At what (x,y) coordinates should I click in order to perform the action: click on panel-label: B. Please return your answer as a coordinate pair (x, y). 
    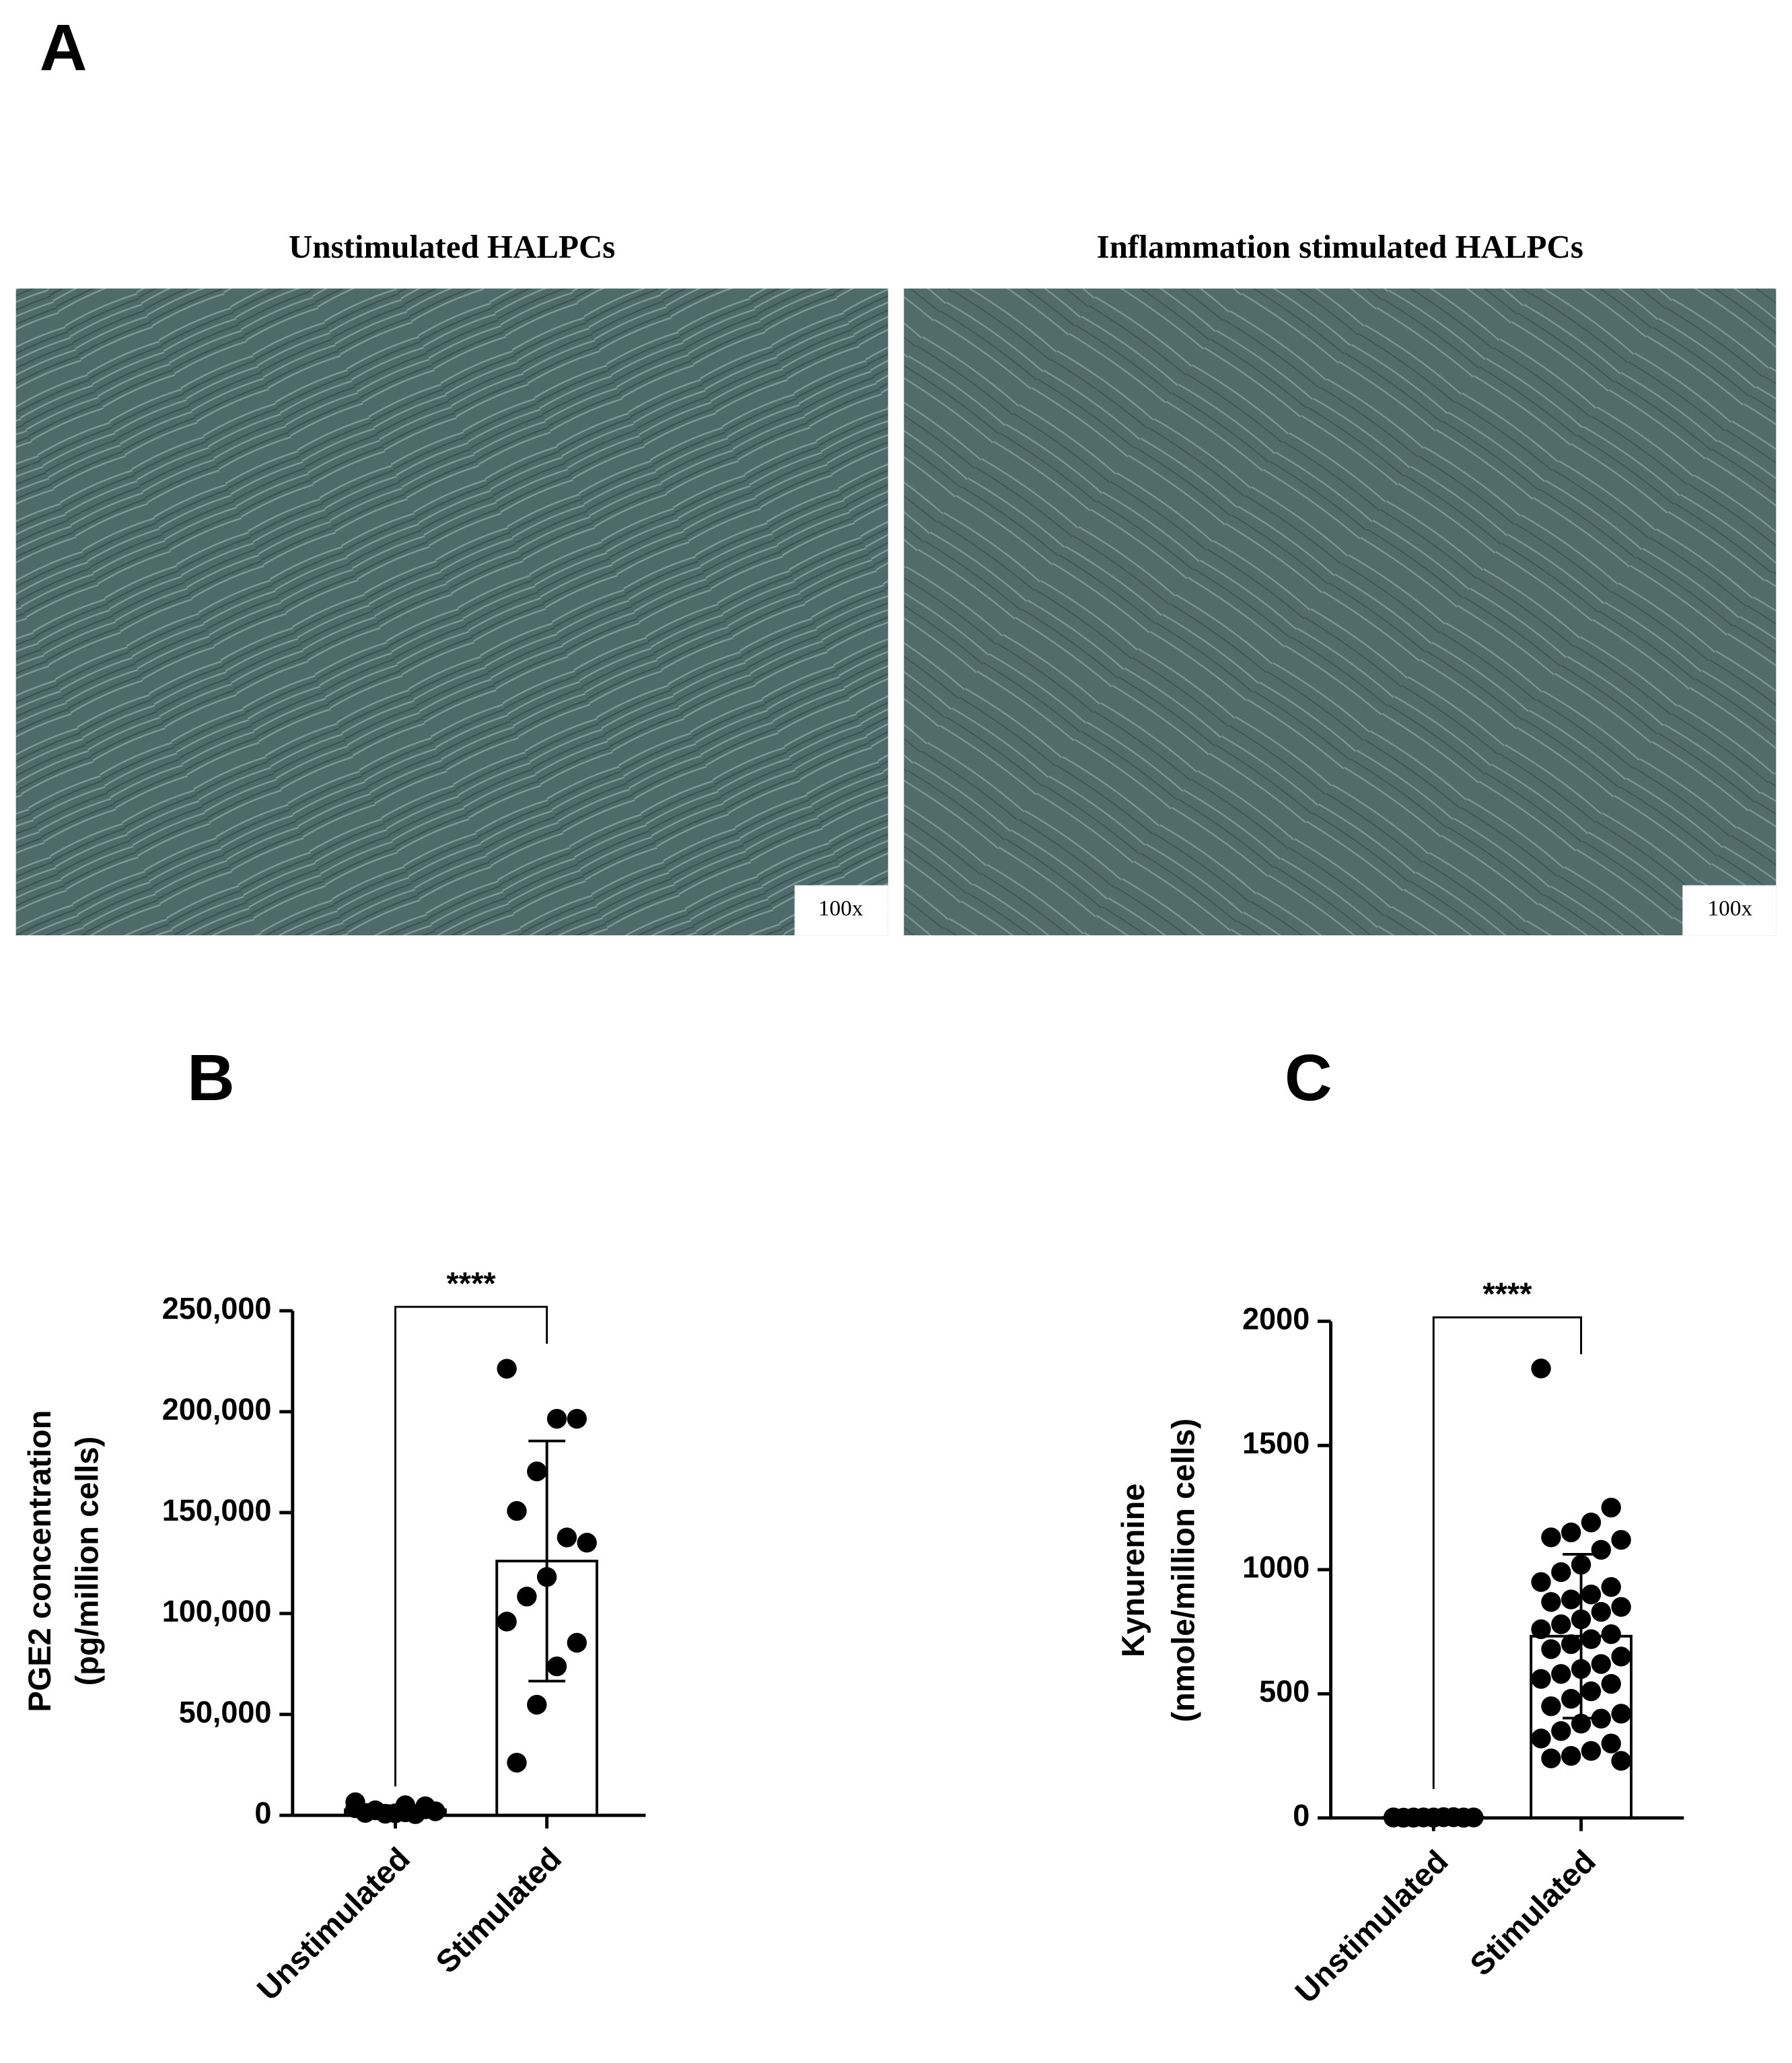
    Looking at the image, I should click on (211, 1077).